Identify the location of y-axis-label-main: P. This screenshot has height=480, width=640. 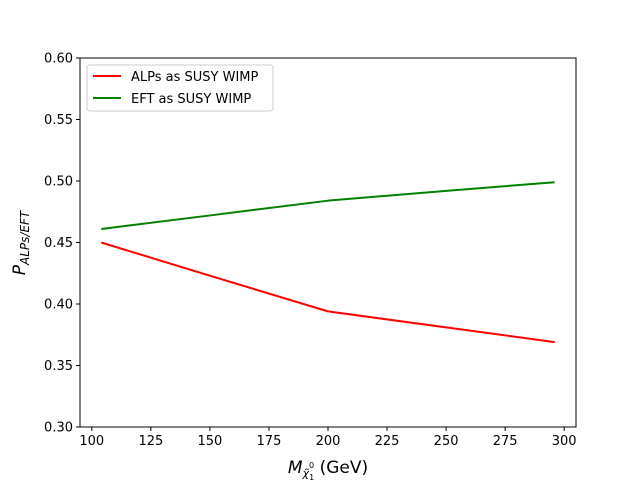
(20, 269).